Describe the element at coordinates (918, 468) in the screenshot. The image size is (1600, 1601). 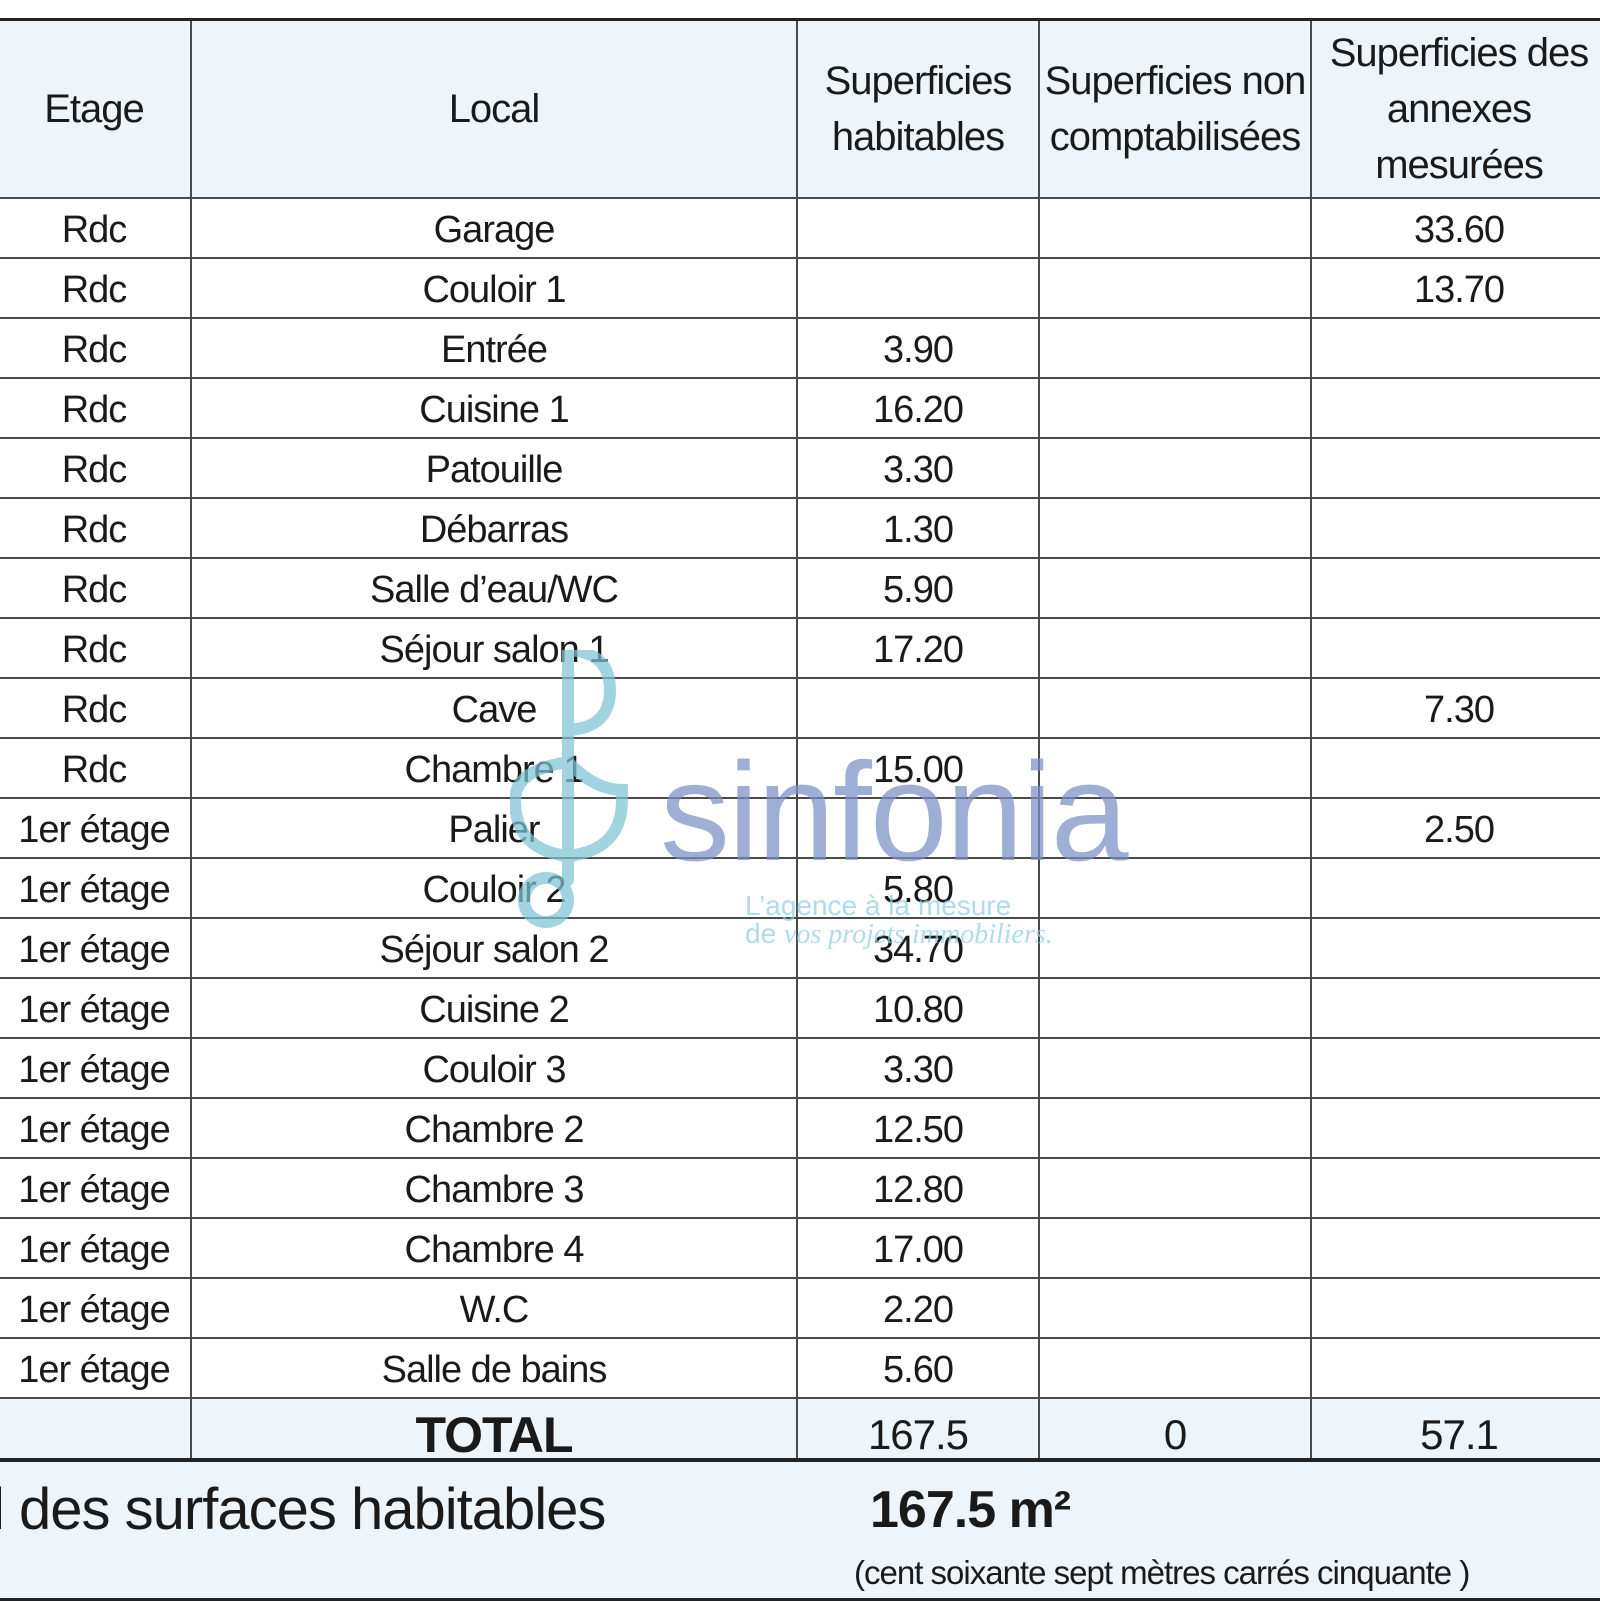
I see `cell-habitables: 3.30` at that location.